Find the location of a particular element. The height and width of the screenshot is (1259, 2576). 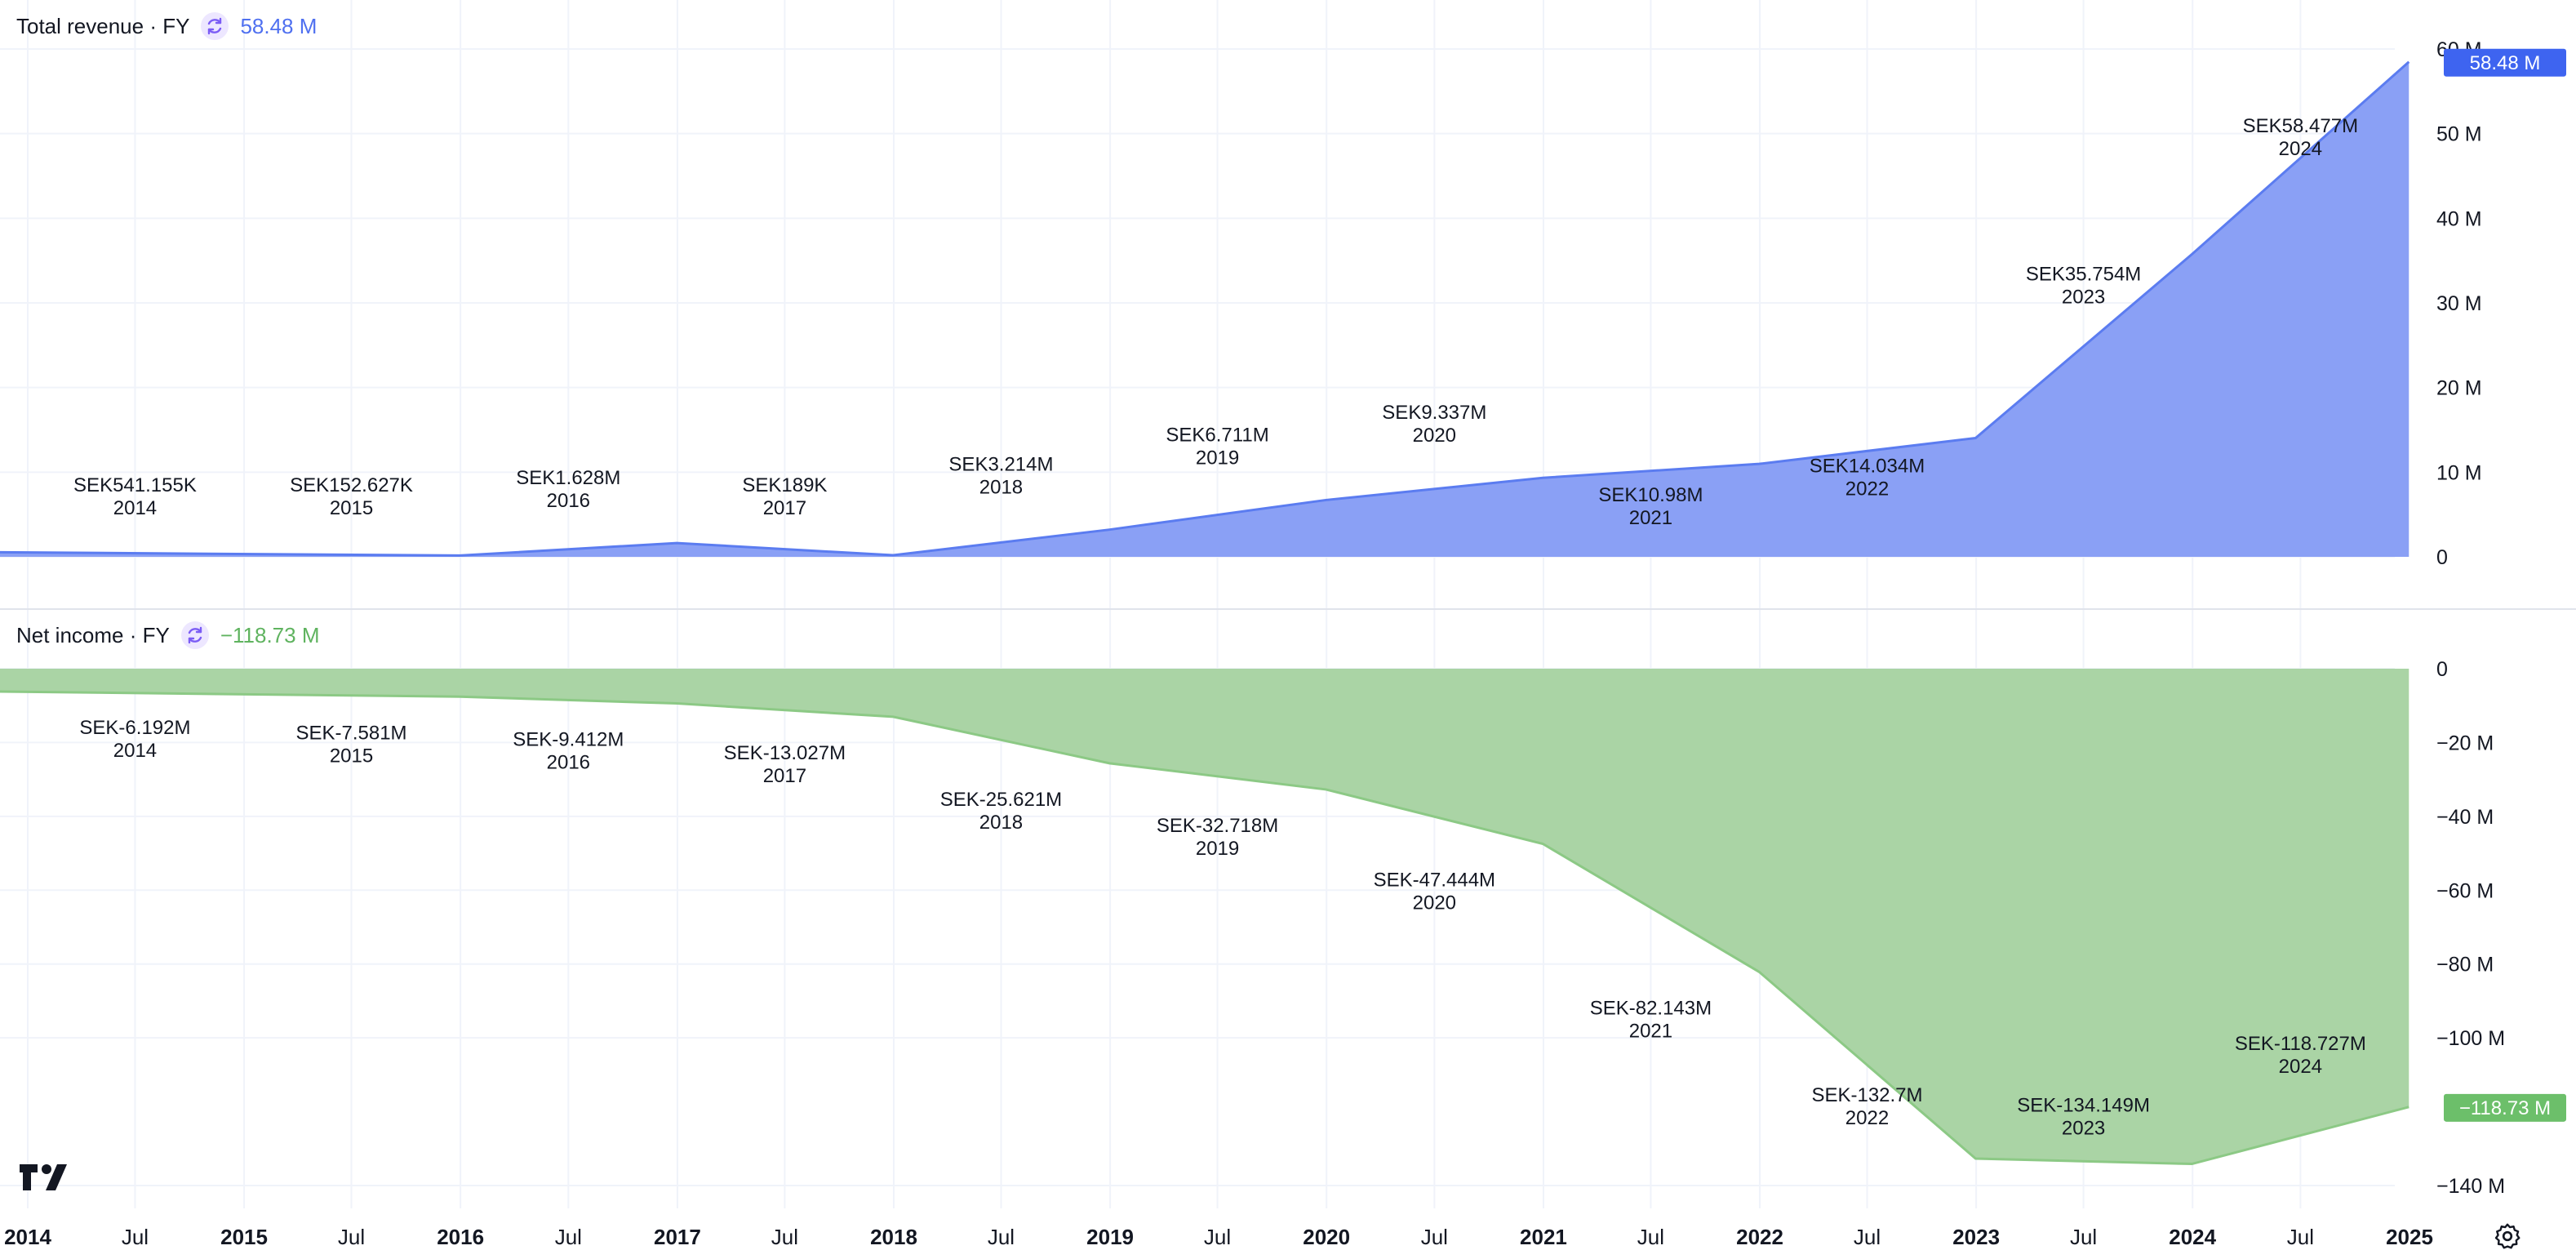

revenue-data-label: SEK3.214M is located at coordinates (1000, 465).